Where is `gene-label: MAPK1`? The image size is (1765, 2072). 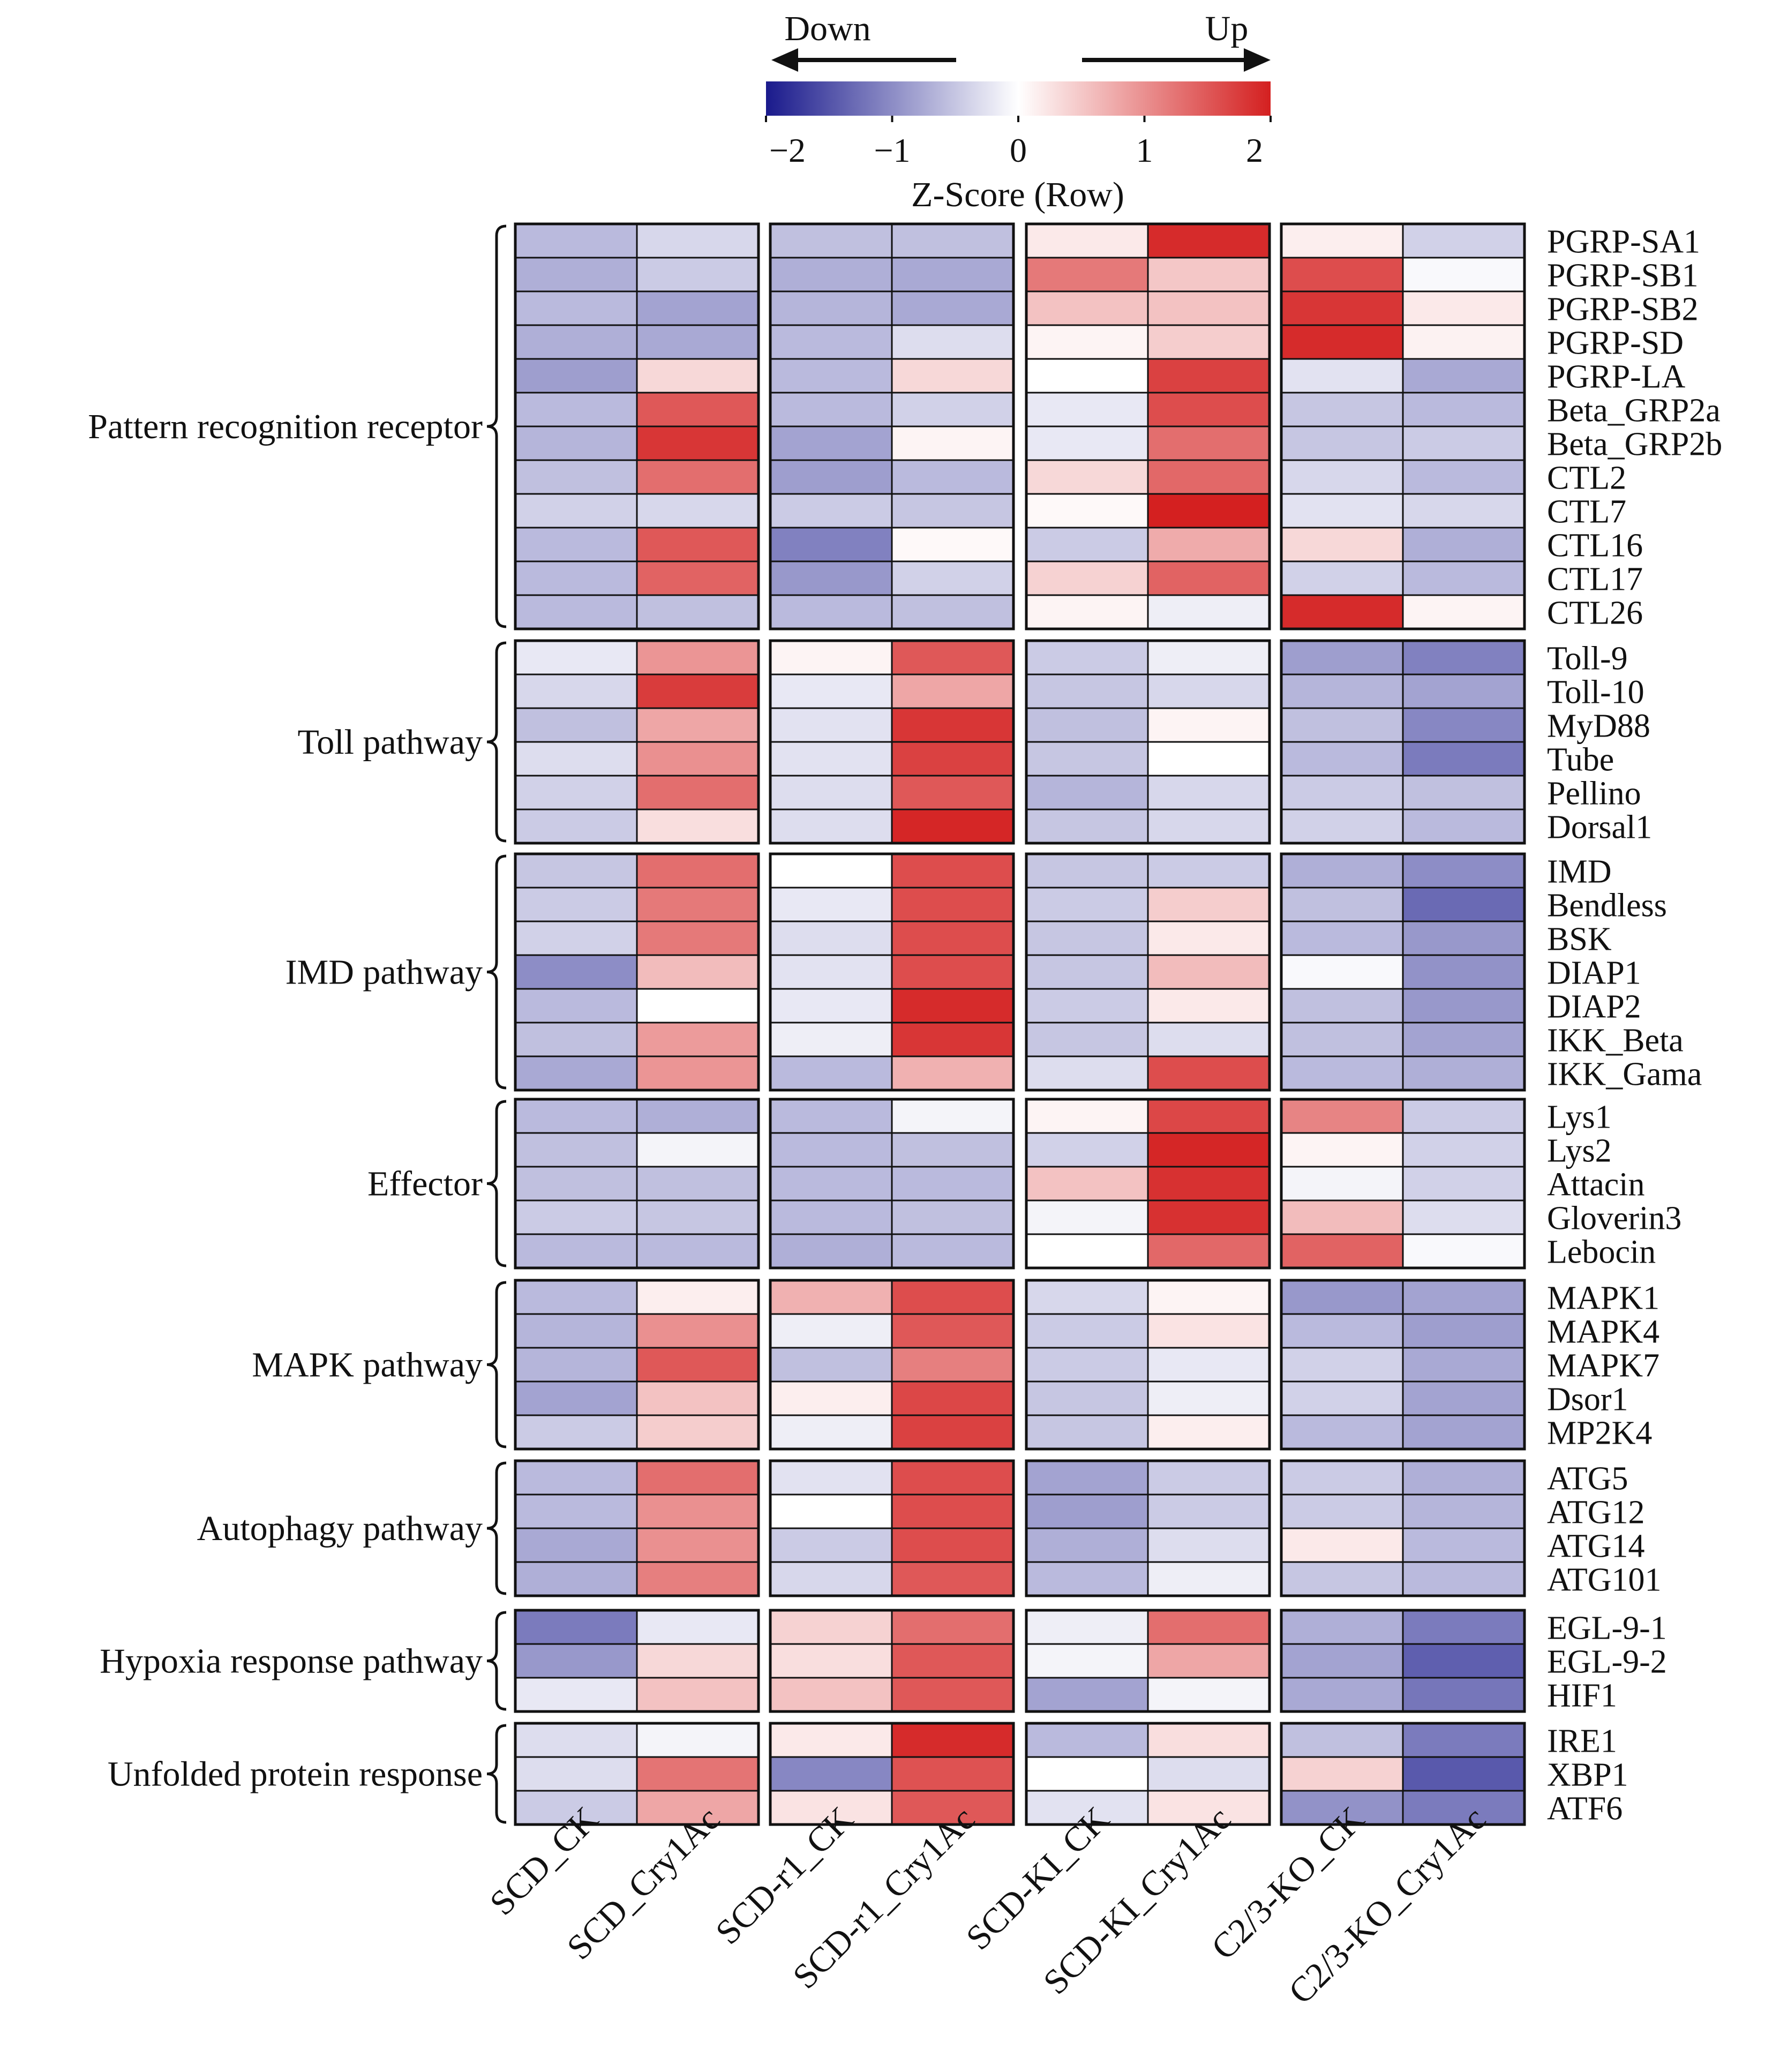 gene-label: MAPK1 is located at coordinates (1603, 1298).